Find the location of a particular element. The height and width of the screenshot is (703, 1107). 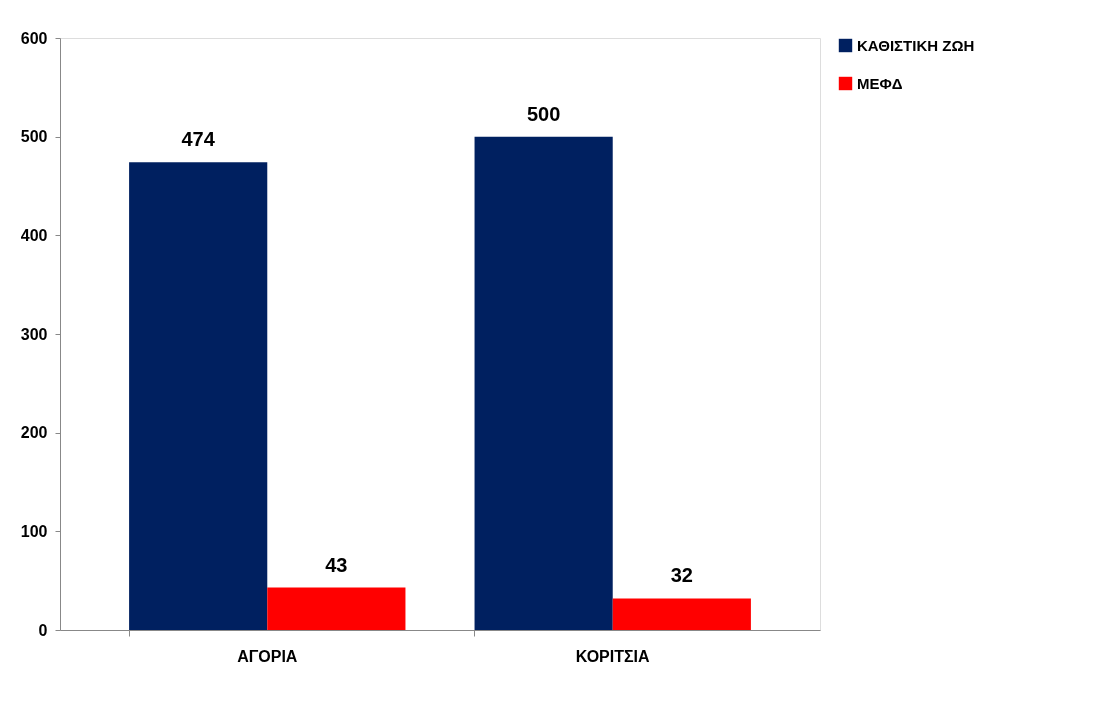

y-tick-label: 400 is located at coordinates (34, 235).